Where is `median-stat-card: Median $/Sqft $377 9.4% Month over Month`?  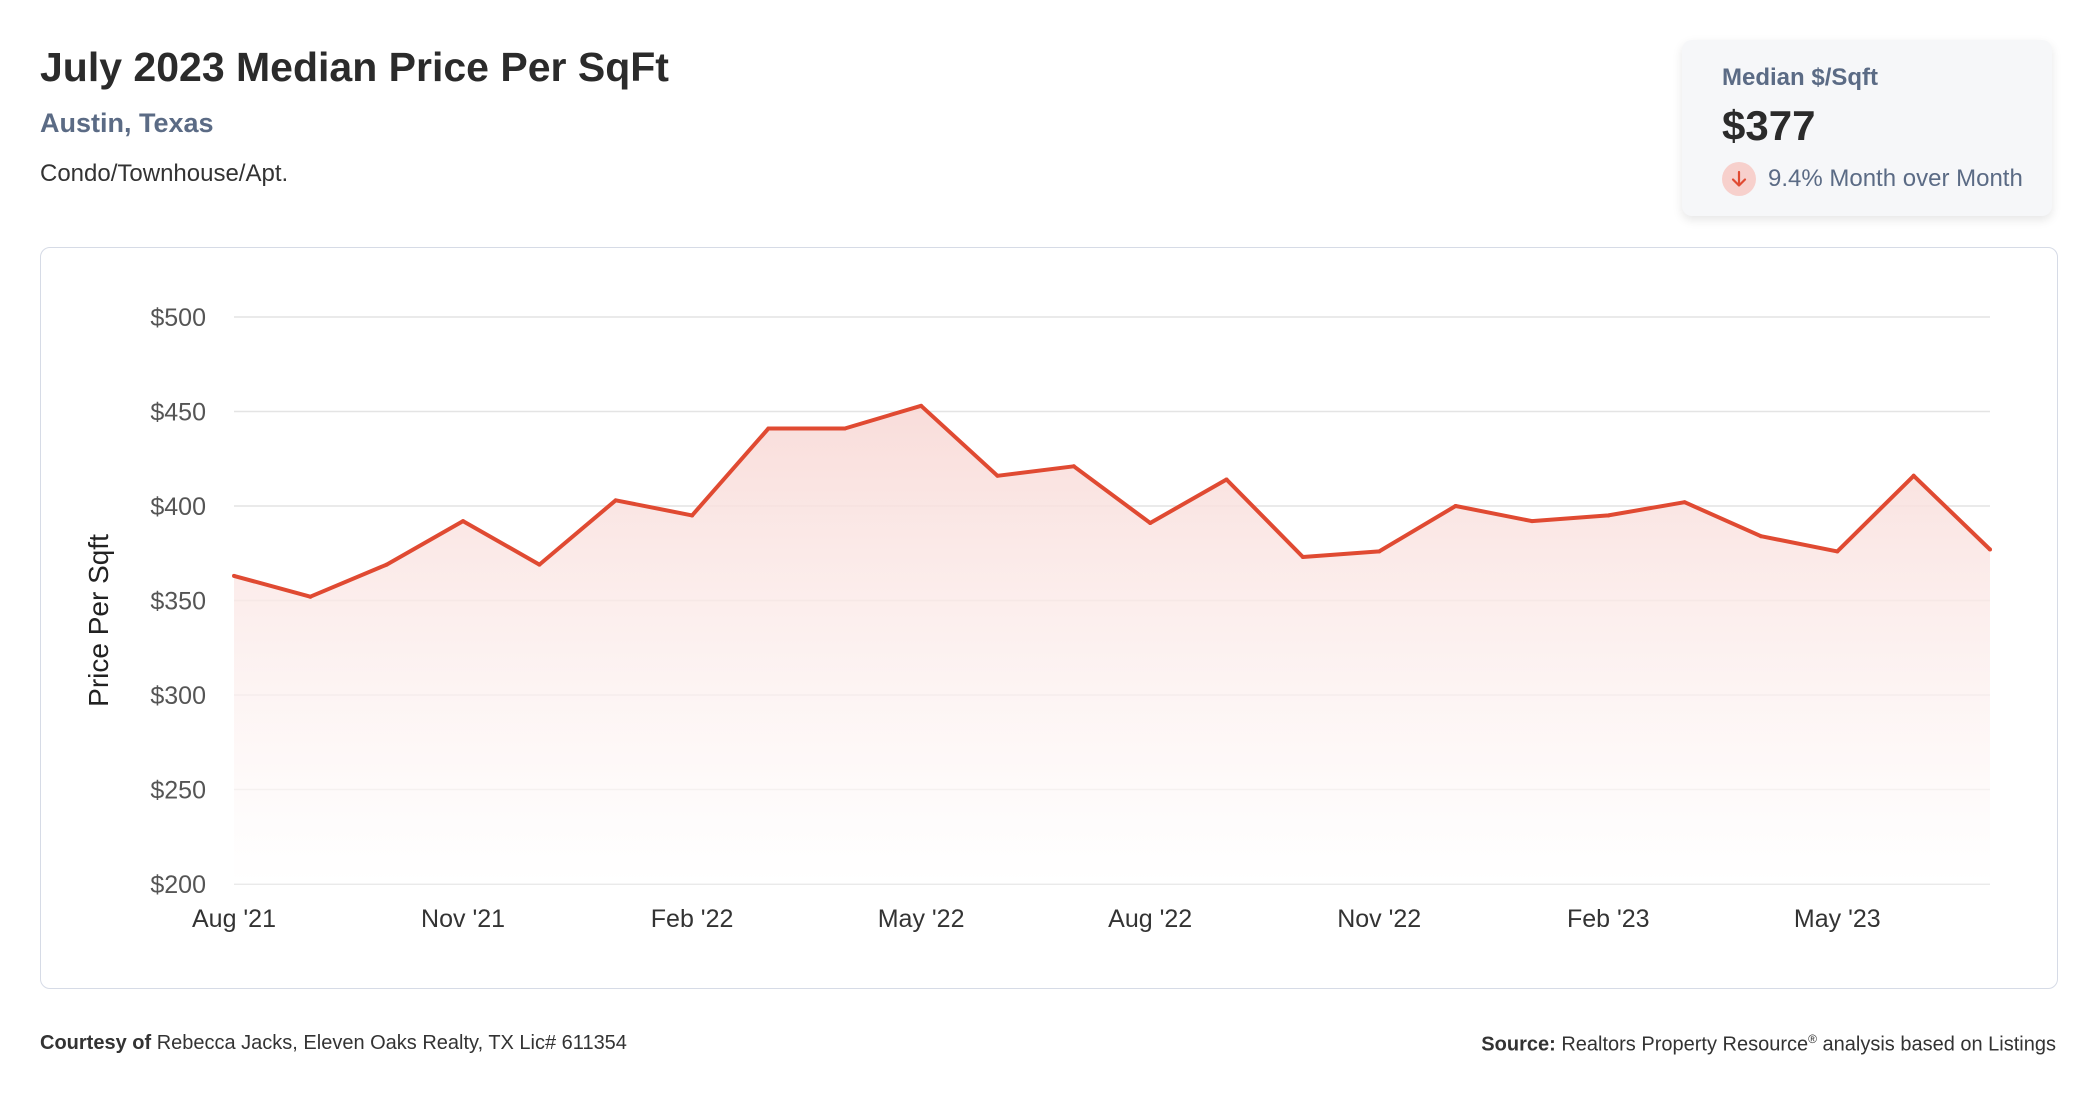
median-stat-card: Median $/Sqft $377 9.4% Month over Month is located at coordinates (1867, 128).